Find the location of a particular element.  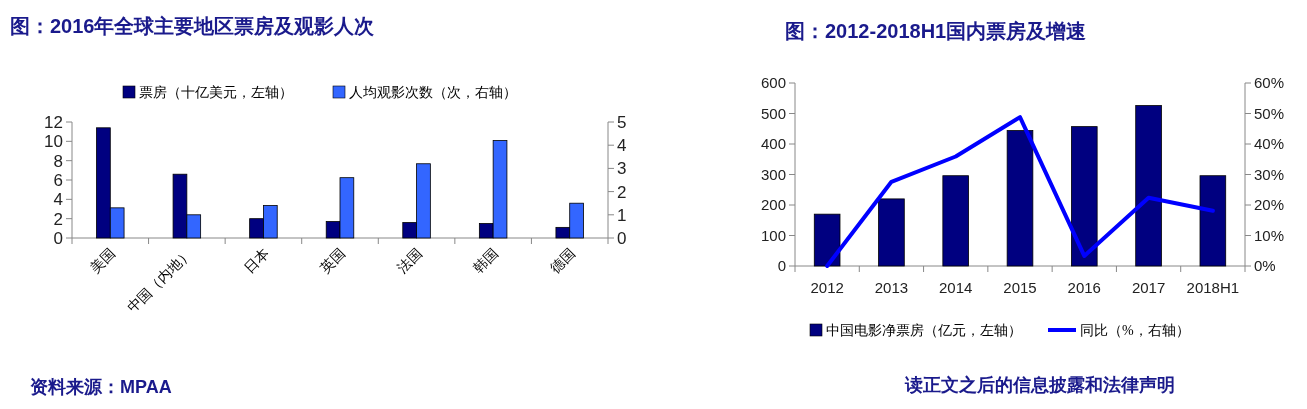

y2-tick-label: 5 is located at coordinates (622, 122).